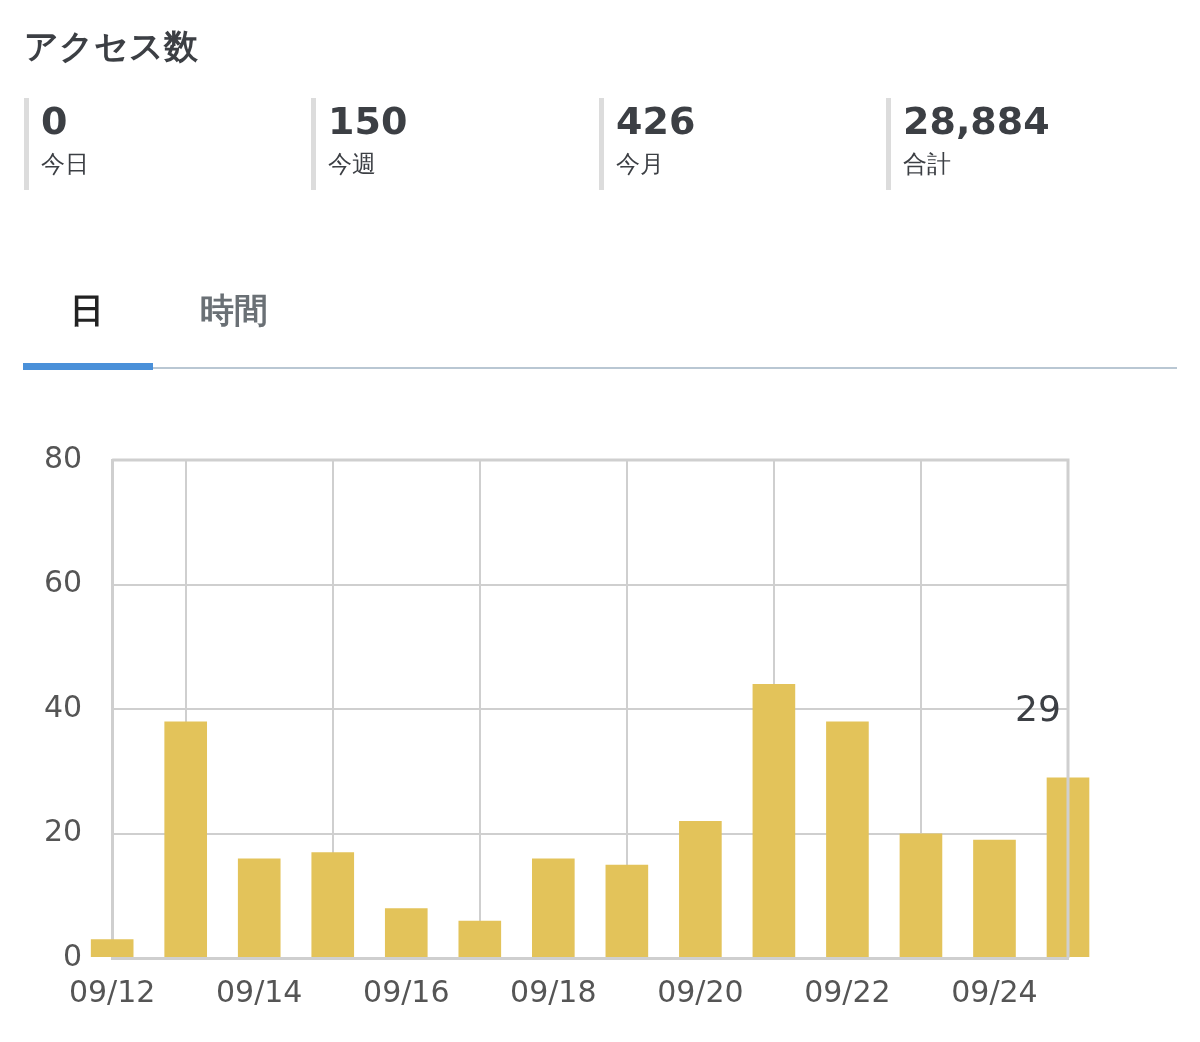 The image size is (1200, 1042). I want to click on y-tick-label: 60, so click(63, 582).